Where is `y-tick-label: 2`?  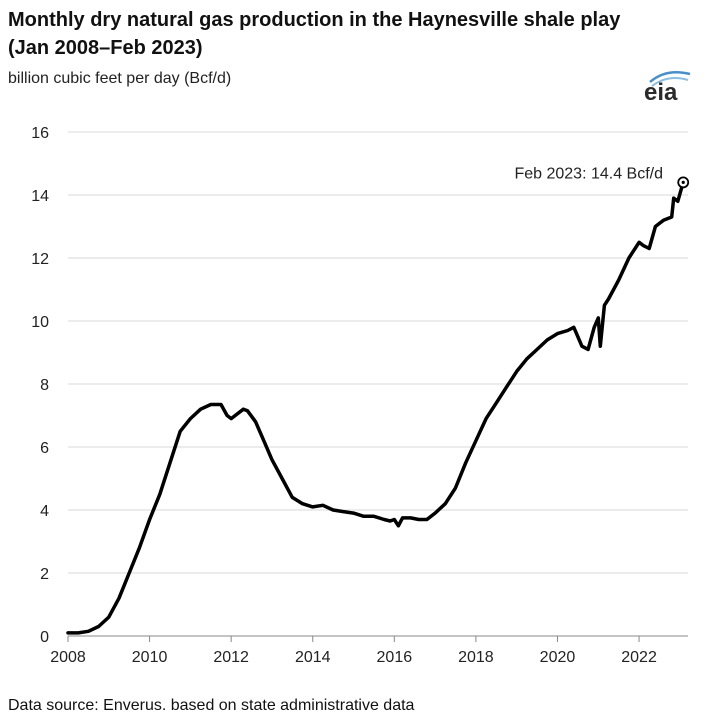 y-tick-label: 2 is located at coordinates (44, 574).